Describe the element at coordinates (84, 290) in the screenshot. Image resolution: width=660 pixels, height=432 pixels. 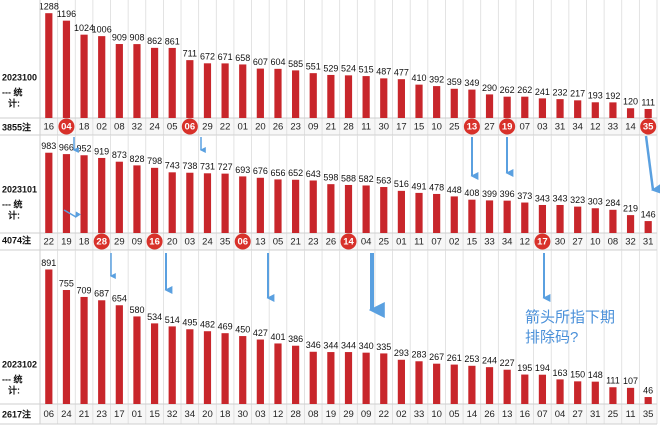
I see `value-label: 709` at that location.